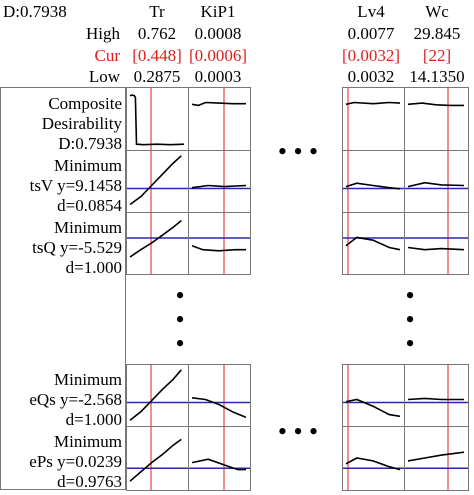 The width and height of the screenshot is (474, 495). I want to click on cell-frame-eqs-kip1, so click(219, 395).